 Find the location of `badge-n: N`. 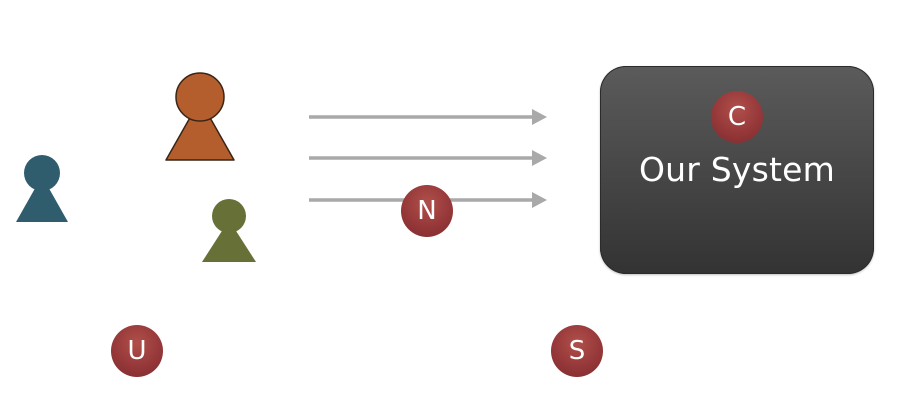

badge-n: N is located at coordinates (427, 211).